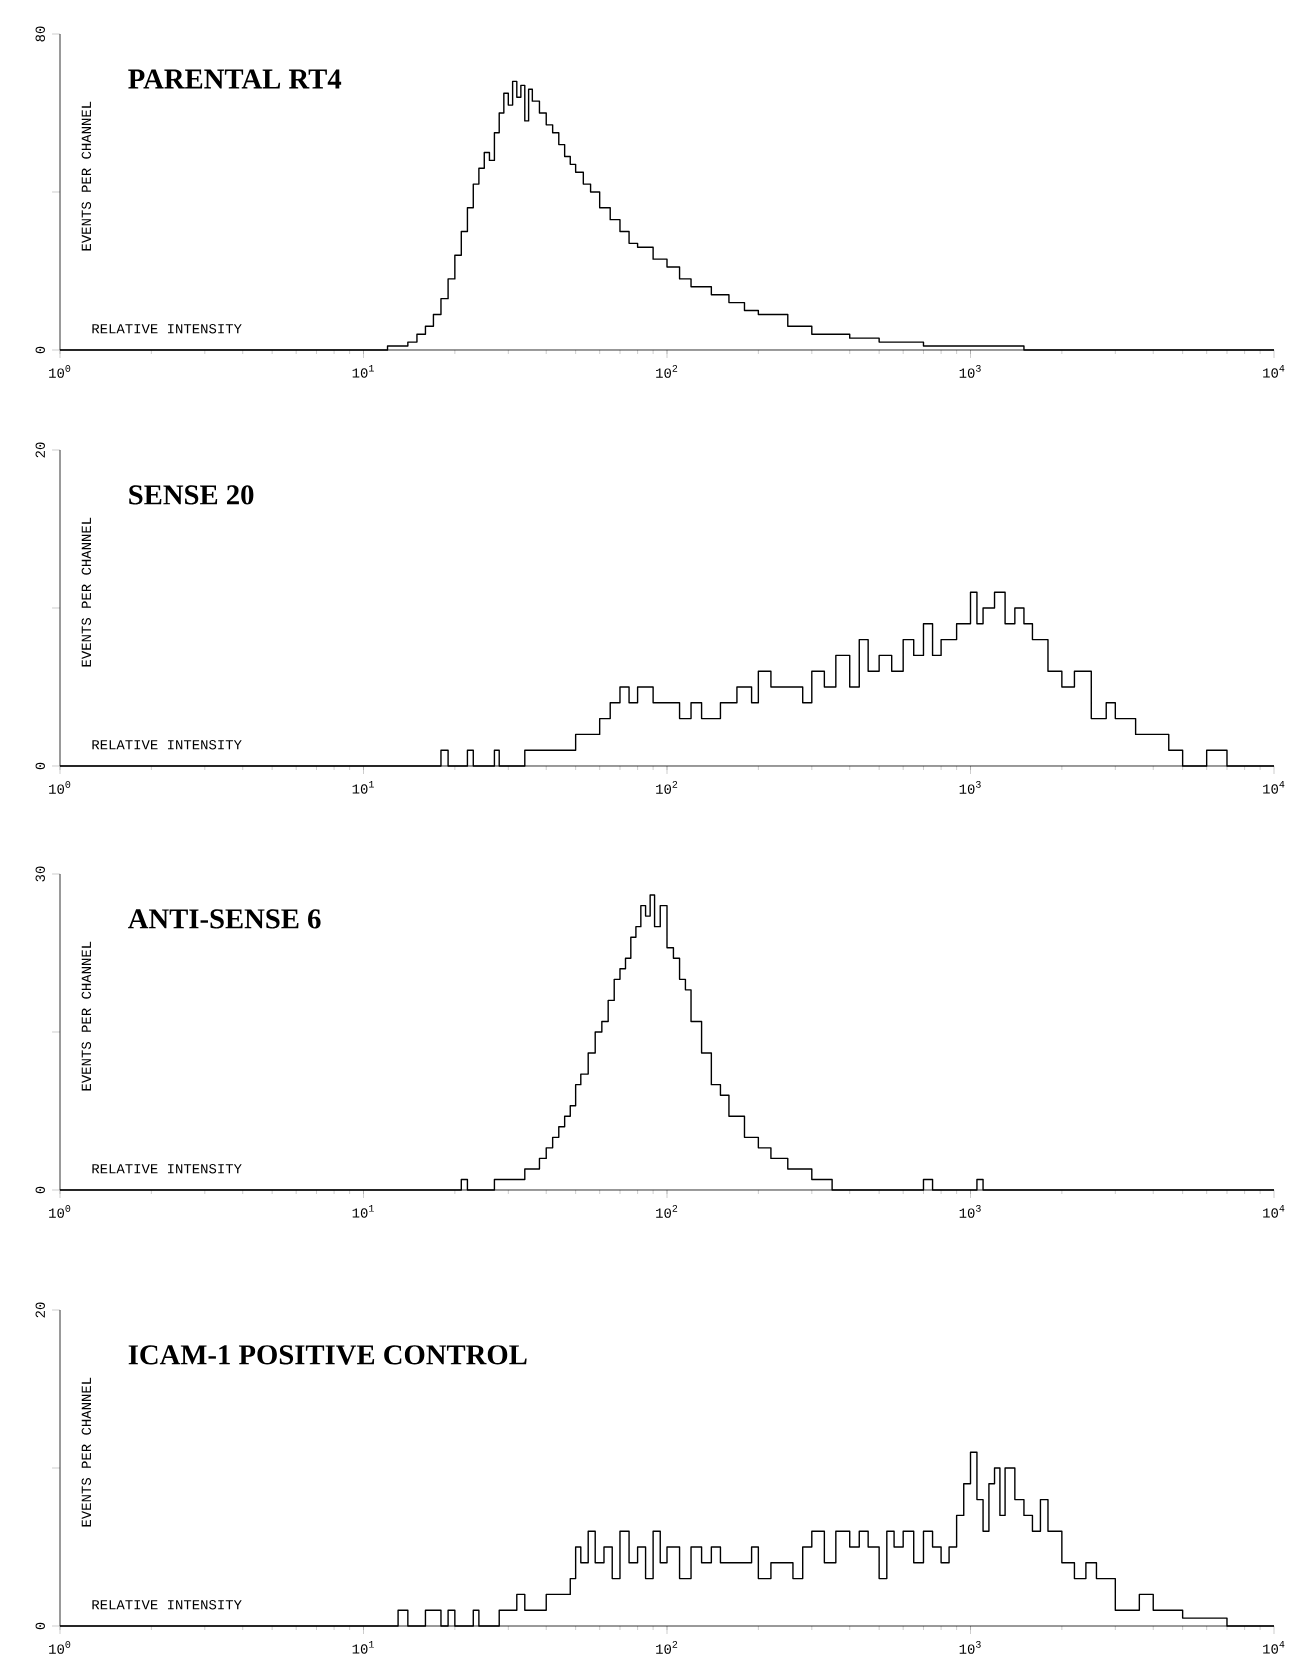 The width and height of the screenshot is (1312, 1660). Describe the element at coordinates (327, 1355) in the screenshot. I see `text: ICAM-1 POSITIVE CONTROL` at that location.